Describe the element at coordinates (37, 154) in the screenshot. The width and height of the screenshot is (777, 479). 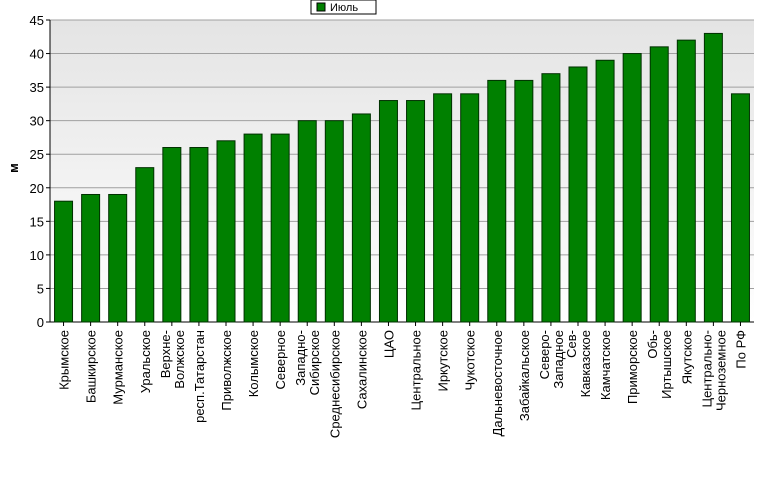
I see `y-tick-label: 25` at that location.